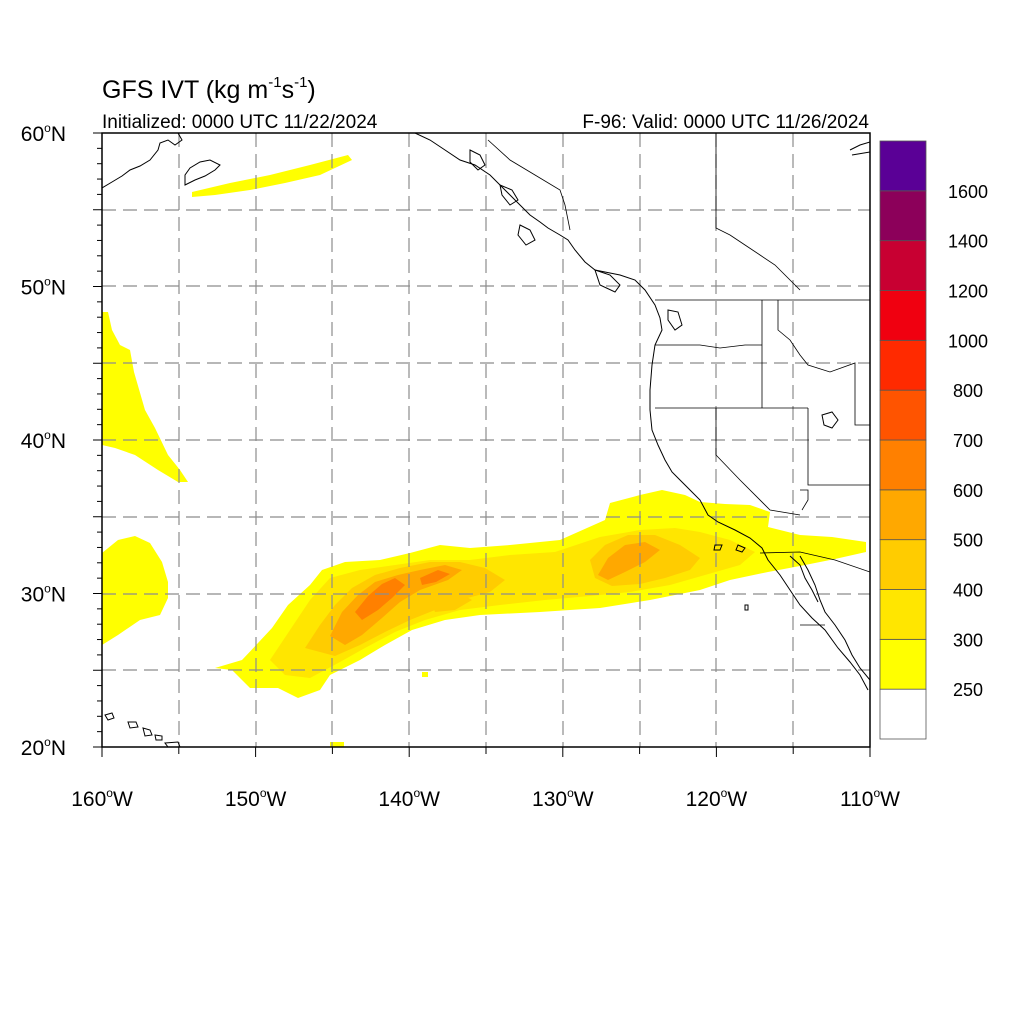  Describe the element at coordinates (870, 798) in the screenshot. I see `lon-label: 110oW` at that location.